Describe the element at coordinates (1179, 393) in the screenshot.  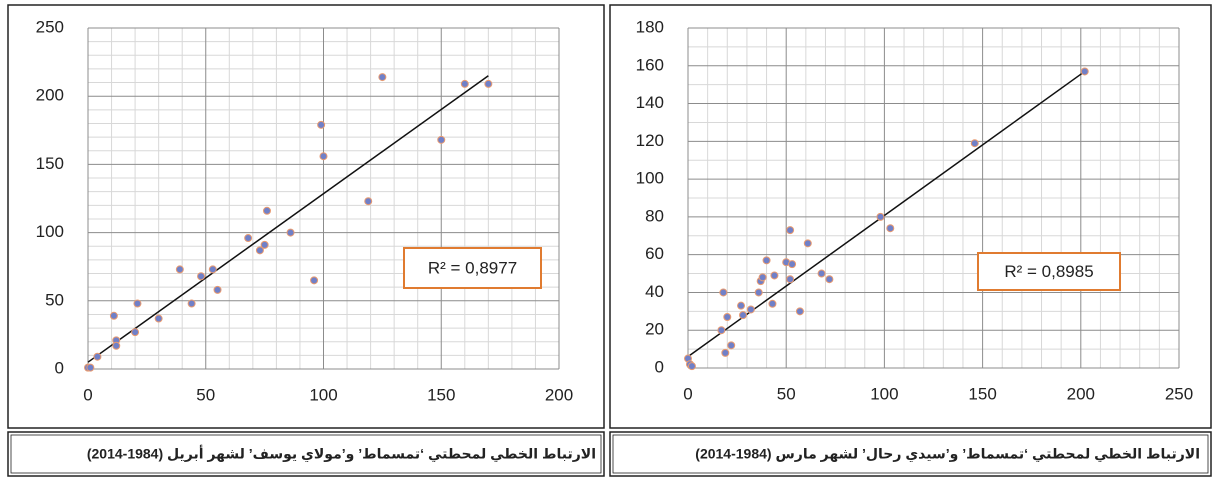
I see `x-tick-label: 250` at that location.